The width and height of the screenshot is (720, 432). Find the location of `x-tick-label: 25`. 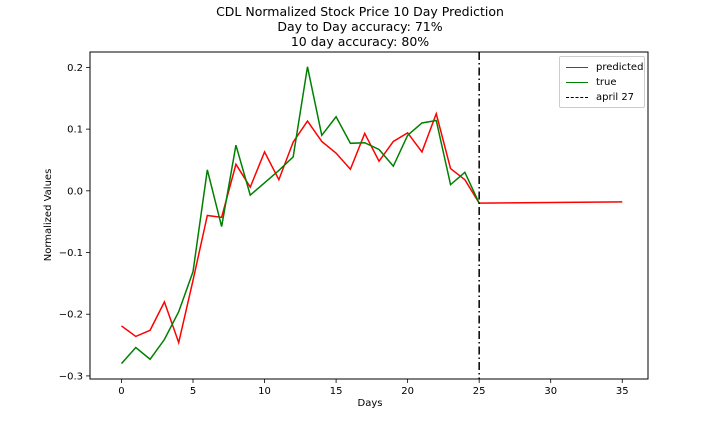

x-tick-label: 25 is located at coordinates (479, 391).